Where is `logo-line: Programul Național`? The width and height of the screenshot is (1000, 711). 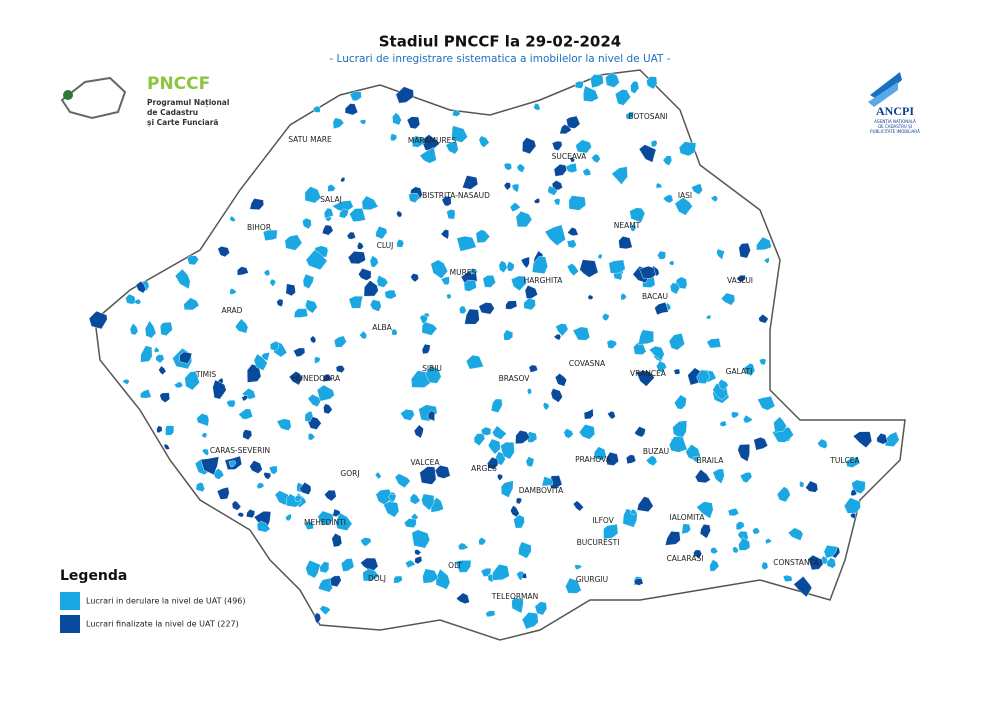
logo-line: Programul Național is located at coordinates (188, 103).